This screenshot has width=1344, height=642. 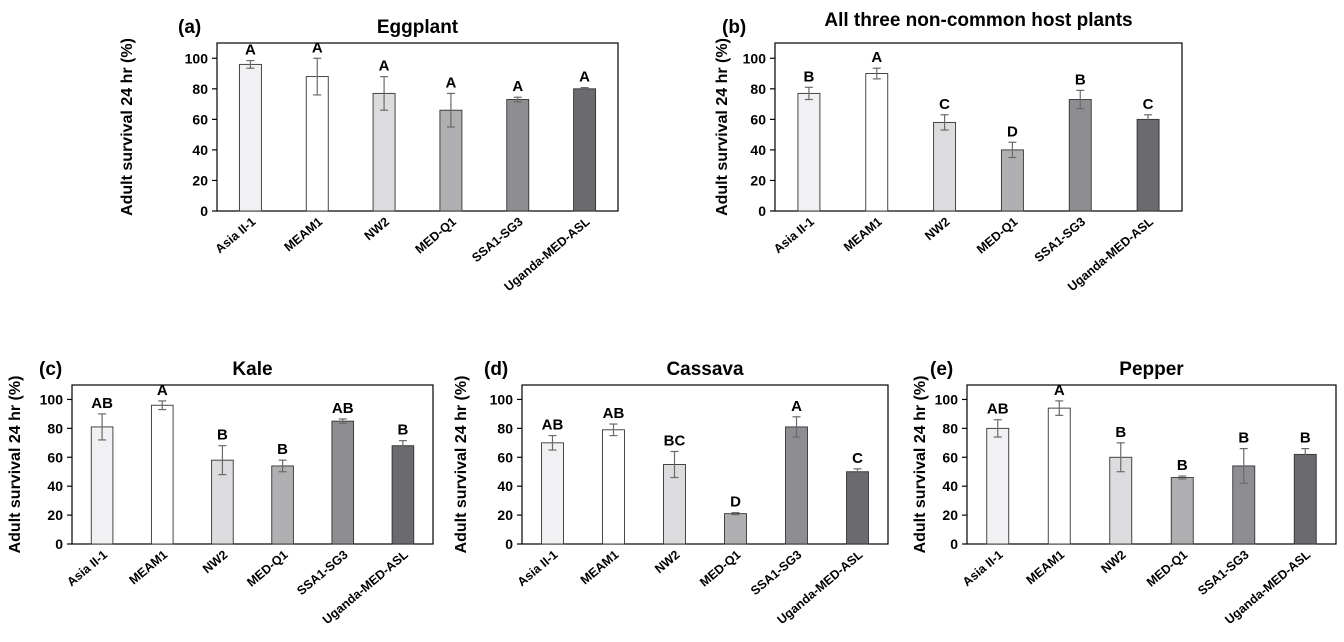 What do you see at coordinates (734, 27) in the screenshot?
I see `panel-label: (b)` at bounding box center [734, 27].